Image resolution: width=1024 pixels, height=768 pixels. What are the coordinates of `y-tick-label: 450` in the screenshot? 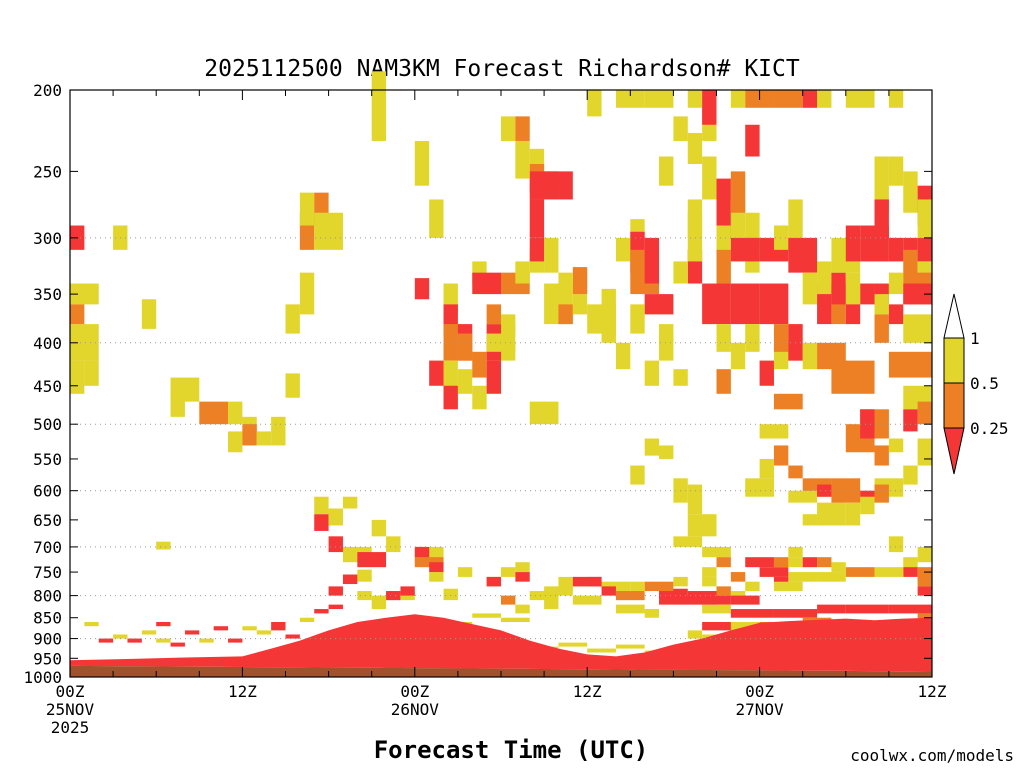 It's located at (47, 386).